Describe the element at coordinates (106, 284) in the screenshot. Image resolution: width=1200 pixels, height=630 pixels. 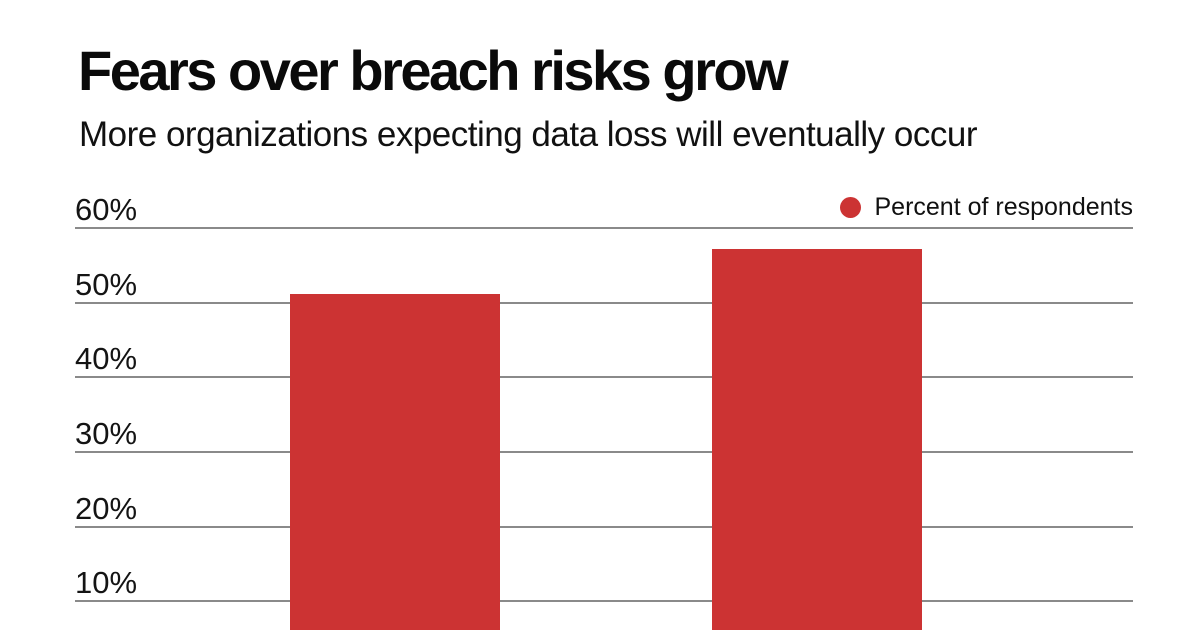
I see `y-tick-label: 50%` at that location.